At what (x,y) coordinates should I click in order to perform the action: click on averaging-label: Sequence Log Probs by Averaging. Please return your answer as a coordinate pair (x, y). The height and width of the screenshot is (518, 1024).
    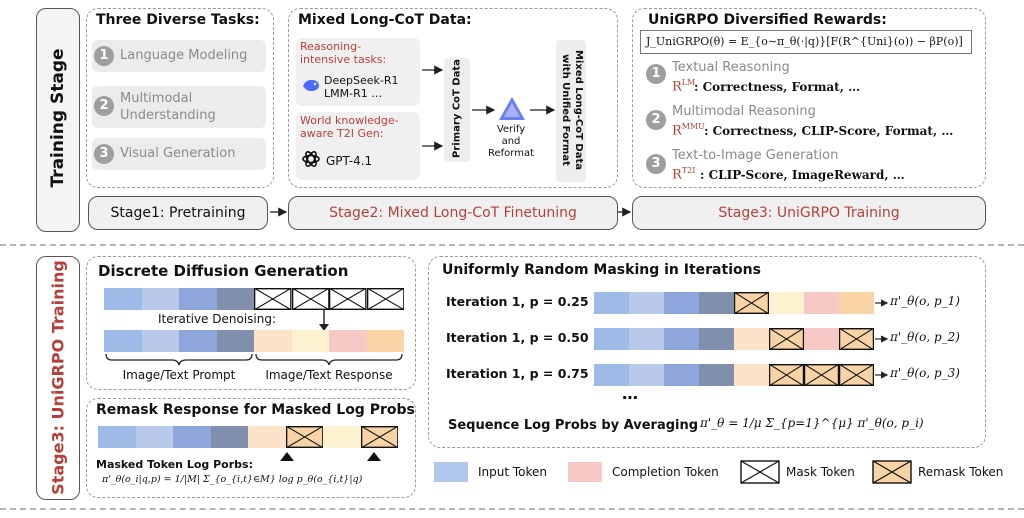
    Looking at the image, I should click on (573, 425).